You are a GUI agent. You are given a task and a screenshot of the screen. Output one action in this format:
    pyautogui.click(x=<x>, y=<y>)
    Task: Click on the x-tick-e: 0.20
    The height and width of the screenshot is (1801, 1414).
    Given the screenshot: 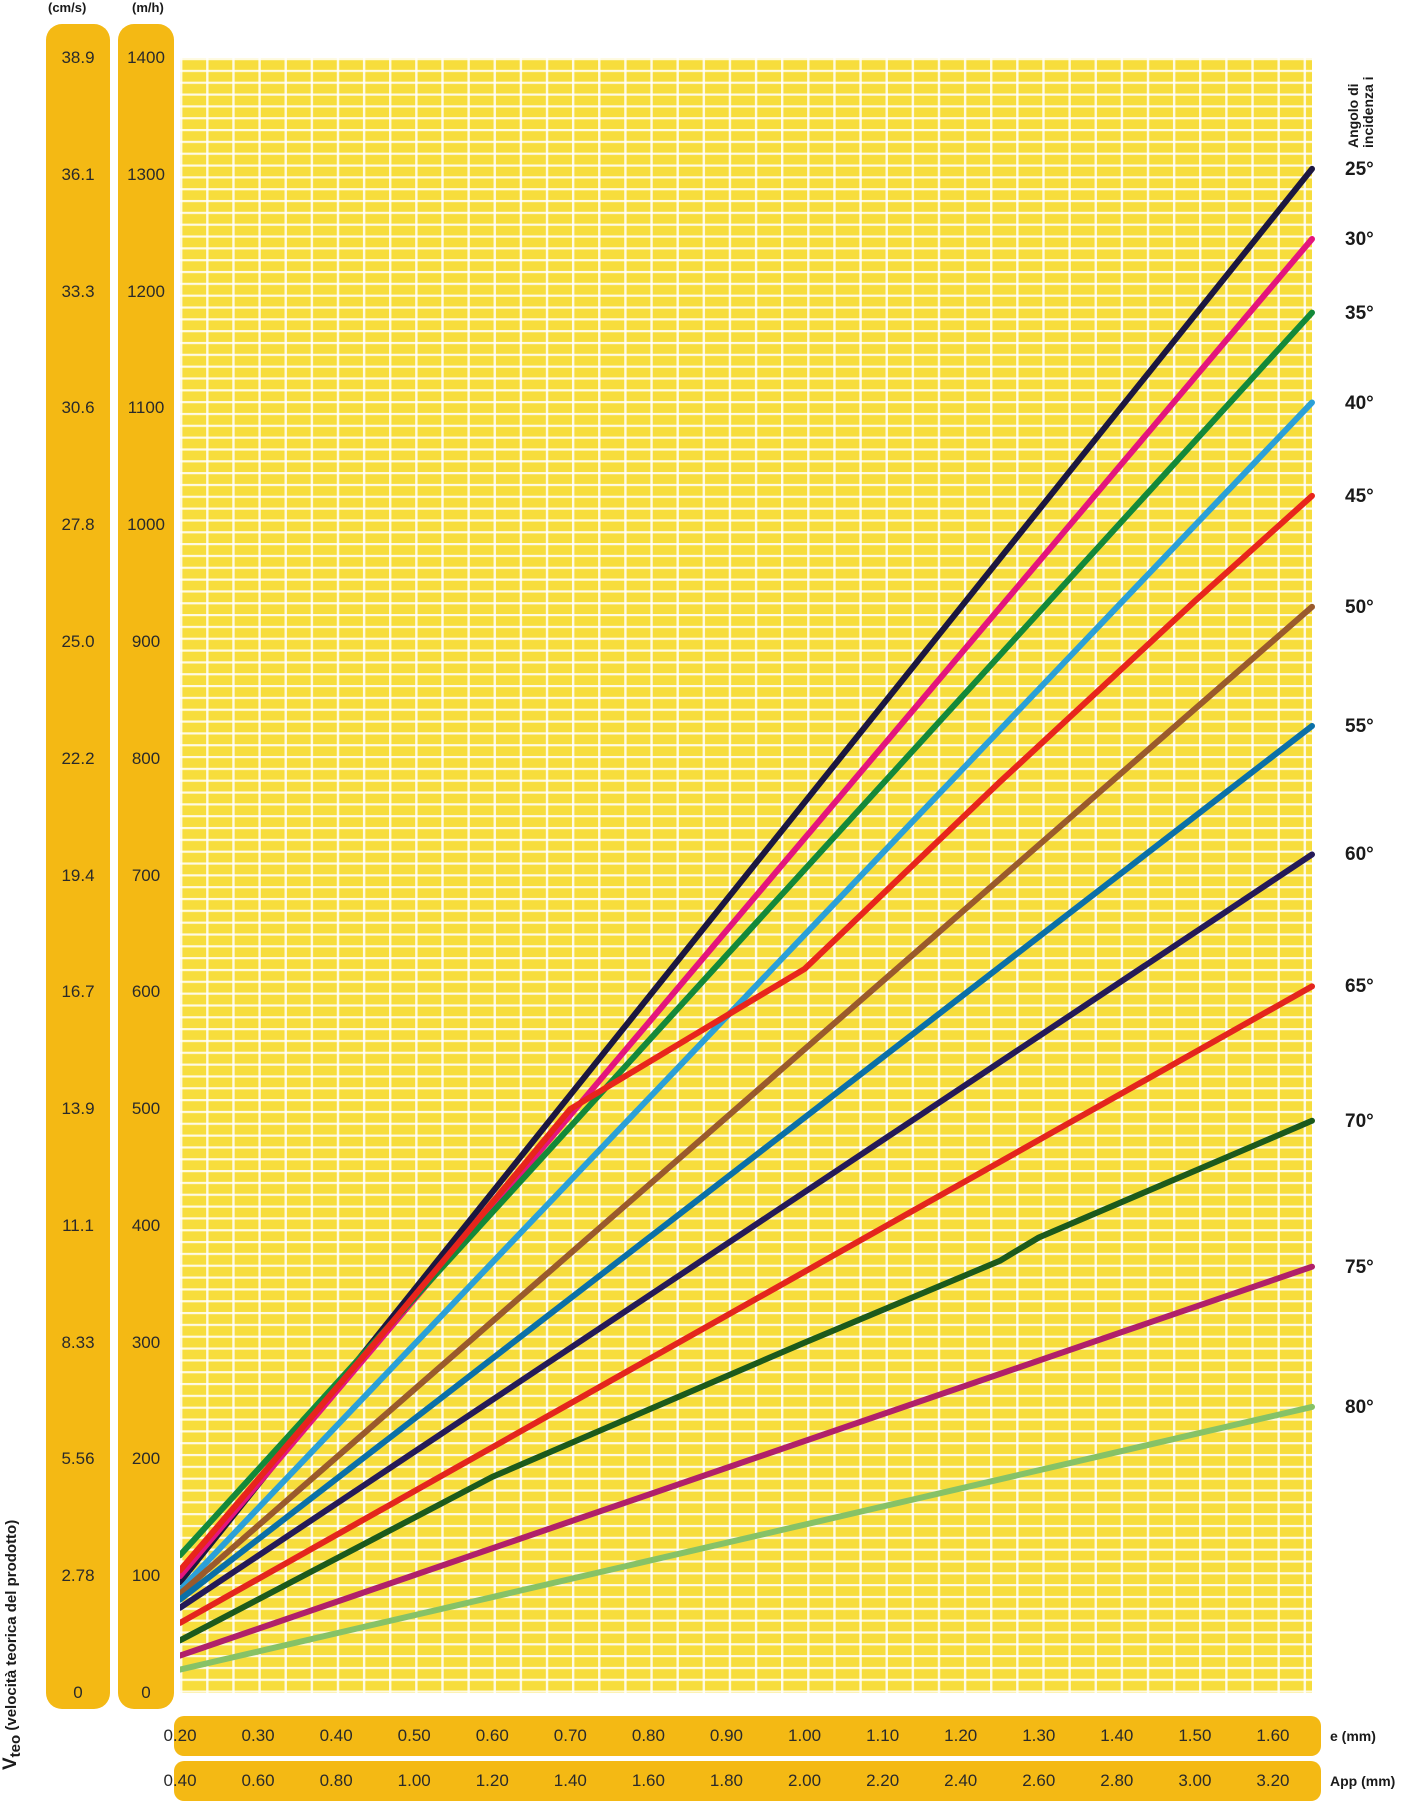 What is the action you would take?
    pyautogui.click(x=180, y=1735)
    